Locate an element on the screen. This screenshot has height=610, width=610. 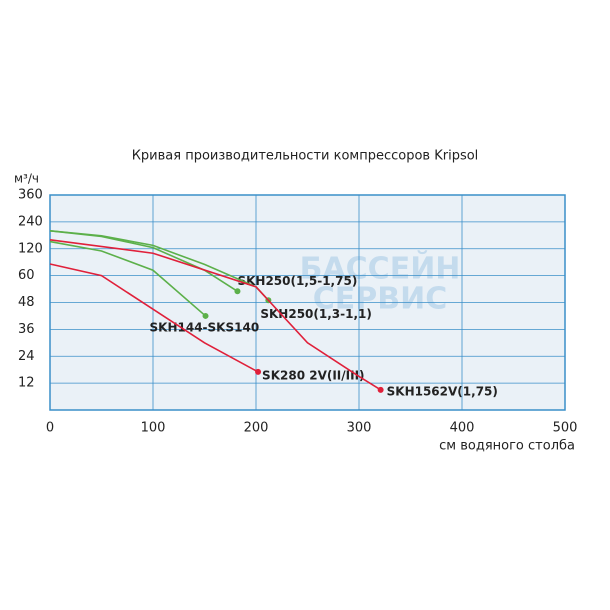
curve-label: SK280 2V(II/III) is located at coordinates (313, 375).